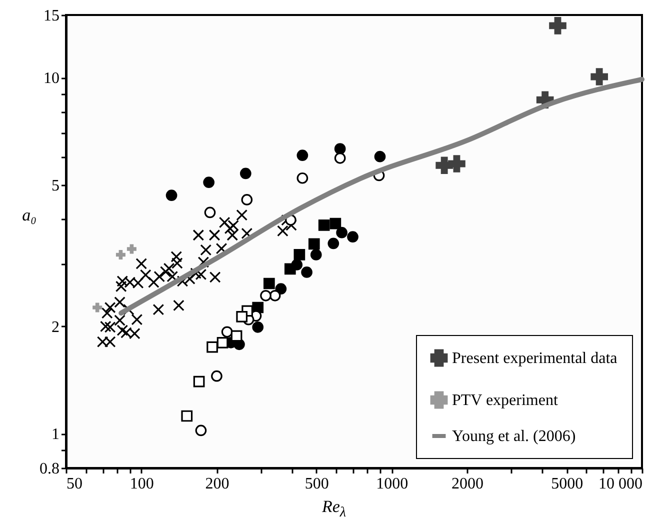 The width and height of the screenshot is (668, 528). Describe the element at coordinates (535, 358) in the screenshot. I see `legend-label: Present experimental data` at that location.